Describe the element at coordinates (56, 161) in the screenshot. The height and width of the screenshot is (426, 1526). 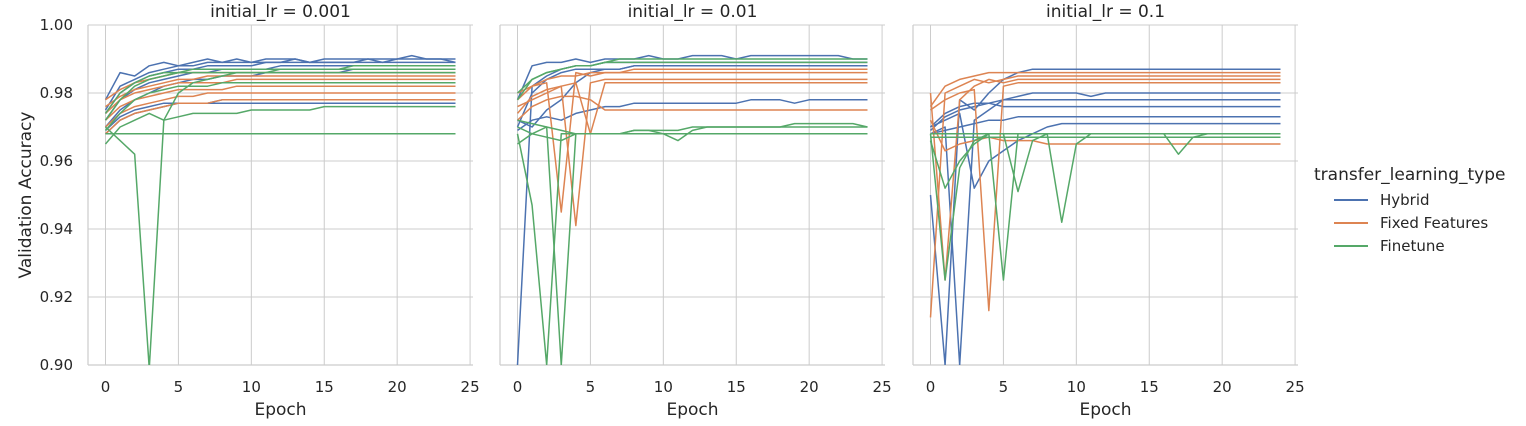
I see `y-tick-label: 0.96` at that location.